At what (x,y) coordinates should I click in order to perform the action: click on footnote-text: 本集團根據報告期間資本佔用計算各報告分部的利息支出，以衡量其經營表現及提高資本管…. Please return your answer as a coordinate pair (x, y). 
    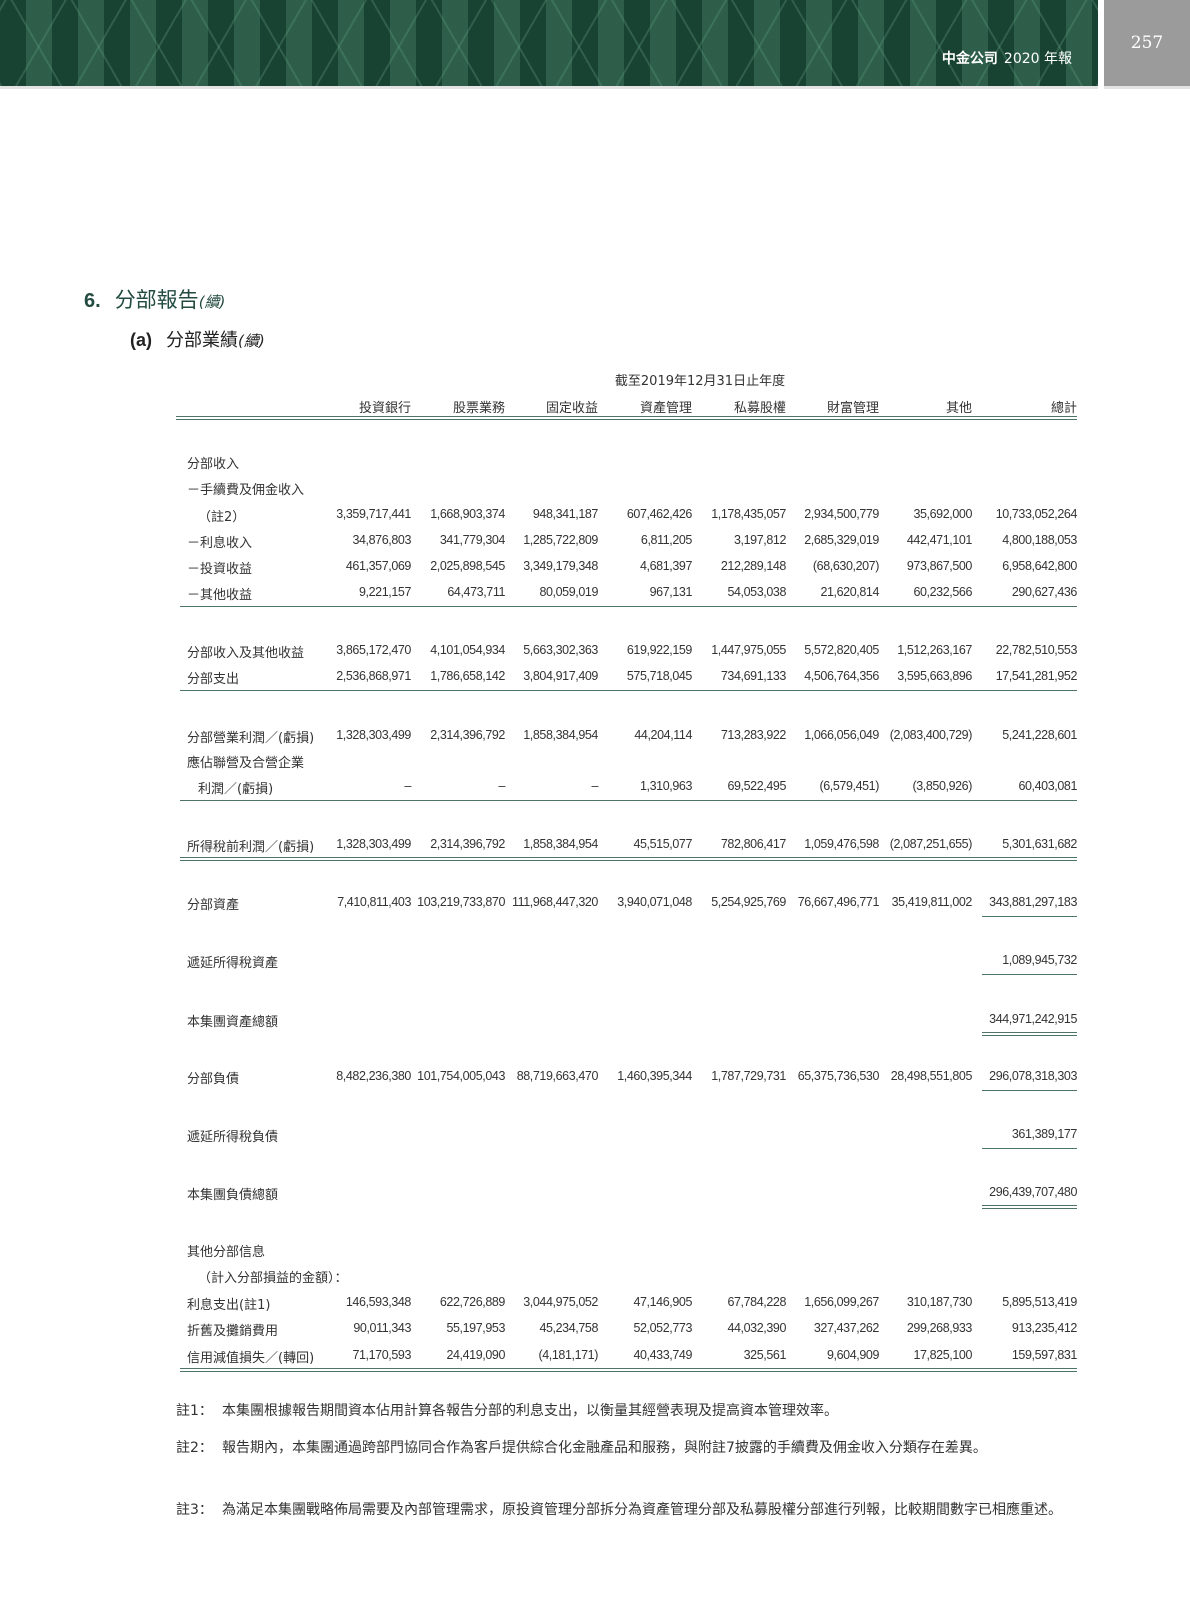
    Looking at the image, I should click on (530, 1411).